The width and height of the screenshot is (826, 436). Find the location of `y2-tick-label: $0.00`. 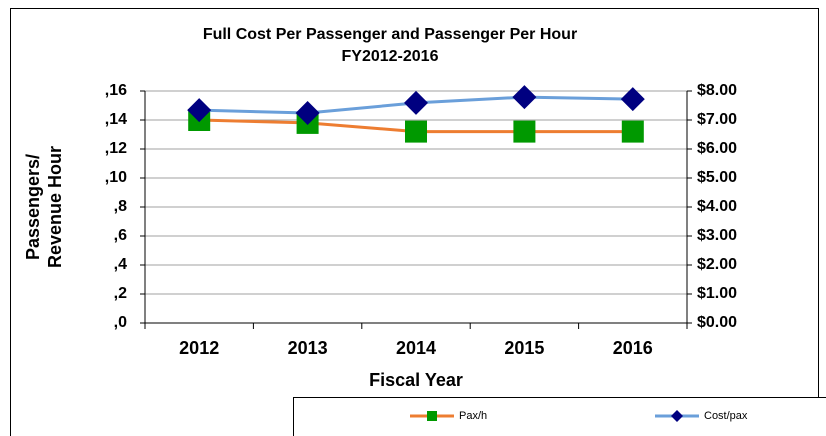

y2-tick-label: $0.00 is located at coordinates (717, 322).